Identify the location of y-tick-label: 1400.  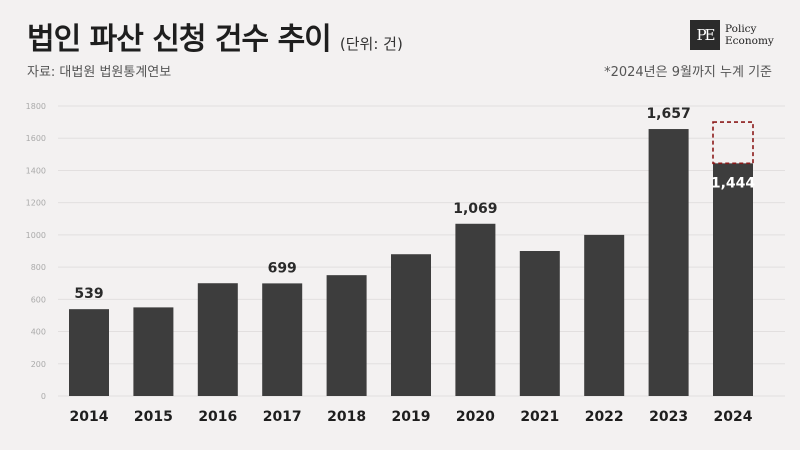
(36, 170).